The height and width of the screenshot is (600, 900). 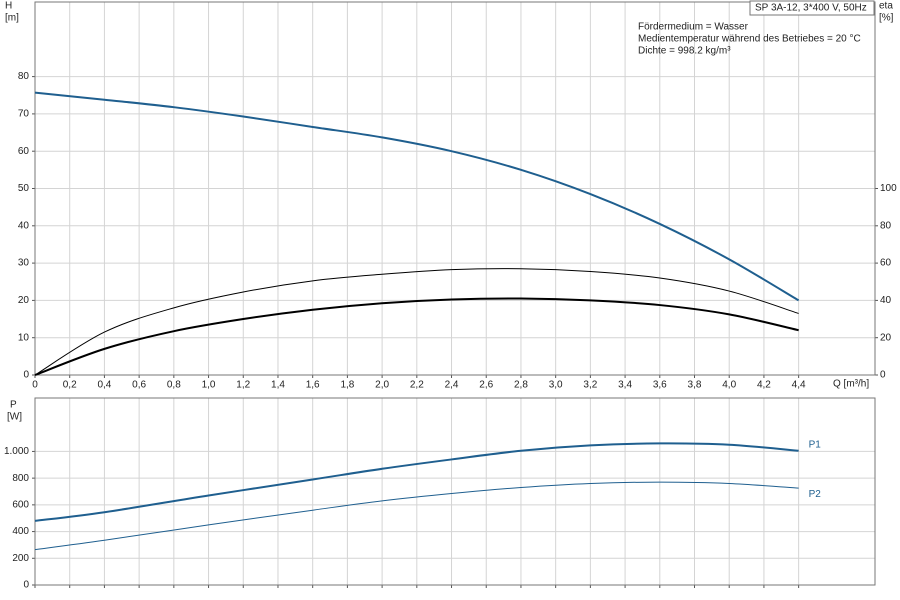 What do you see at coordinates (16, 451) in the screenshot?
I see `y-tick-label: 1.000` at bounding box center [16, 451].